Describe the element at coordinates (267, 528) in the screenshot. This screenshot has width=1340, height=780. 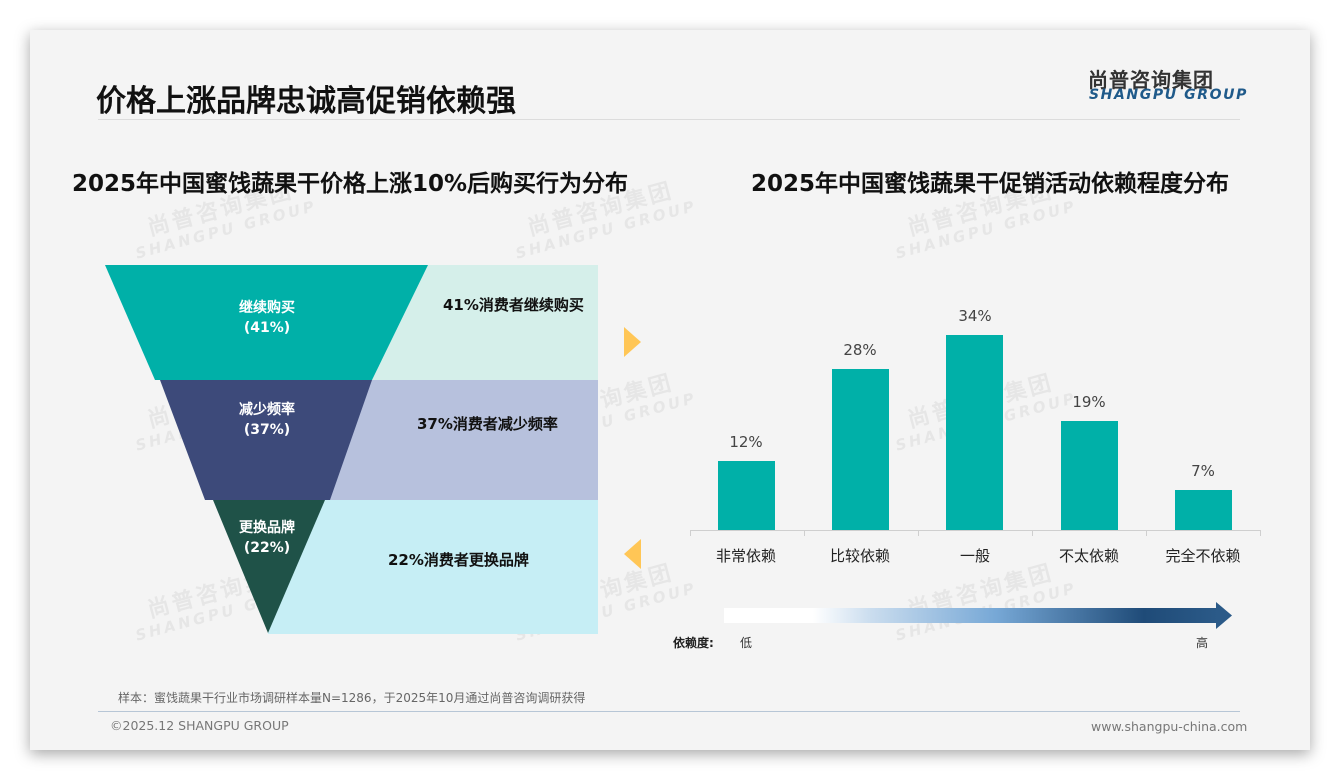
I see `funnel-label-3-name: 更换品牌` at that location.